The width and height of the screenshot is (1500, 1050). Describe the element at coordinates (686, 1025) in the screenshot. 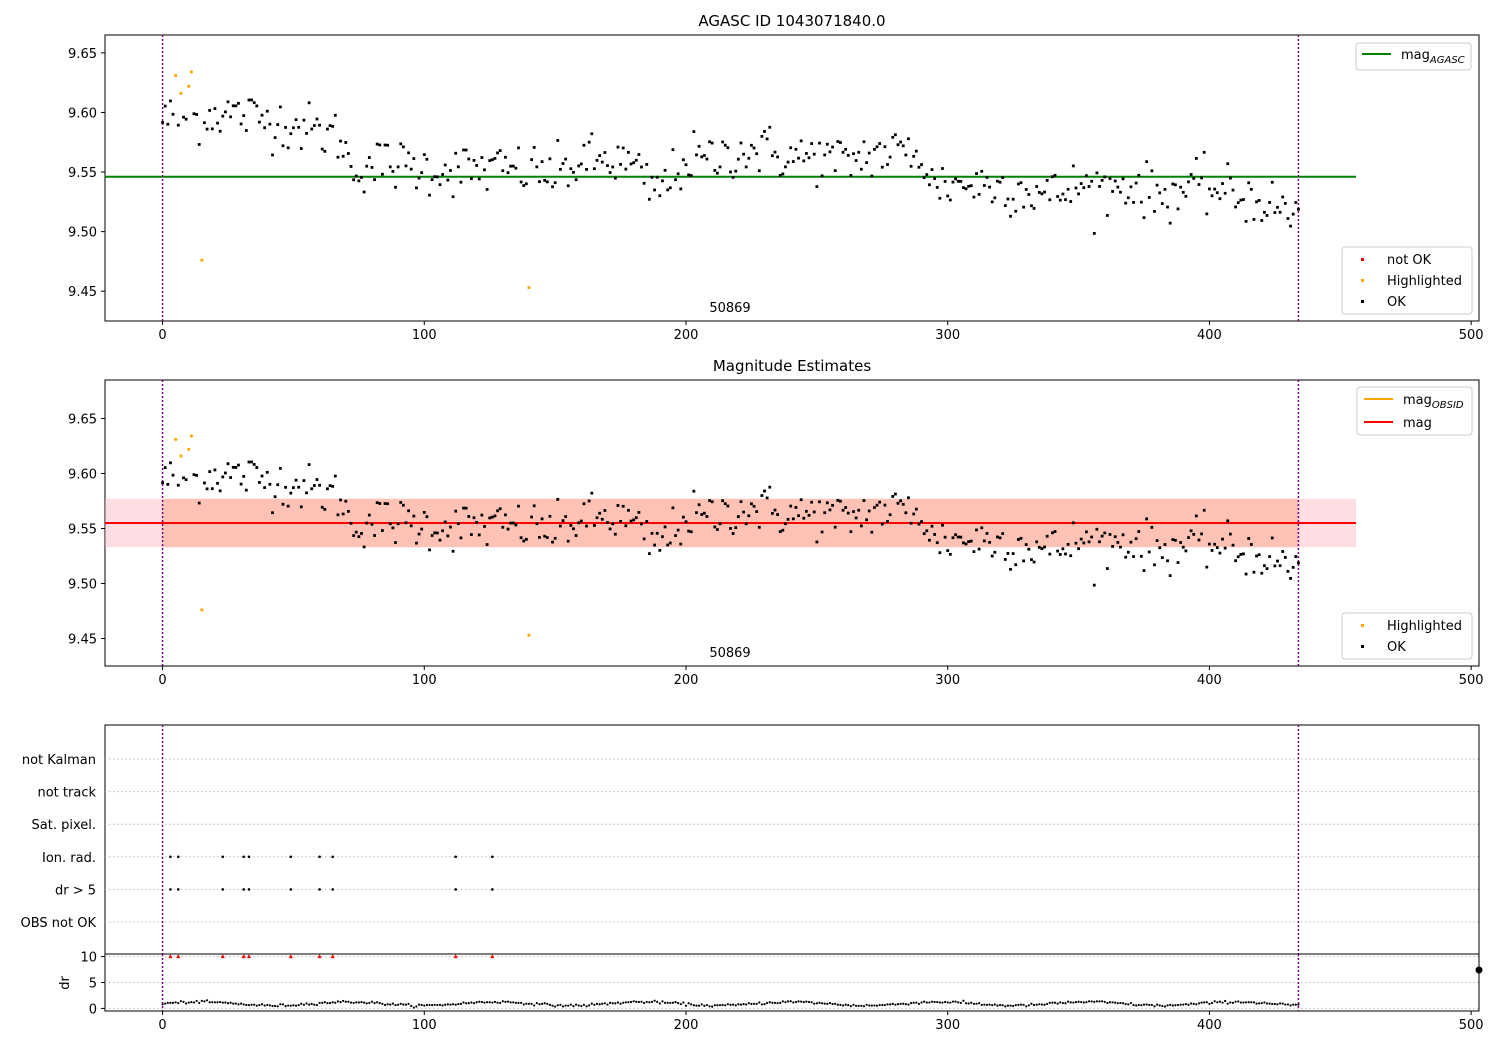

I see `x-tick-label: 200` at that location.